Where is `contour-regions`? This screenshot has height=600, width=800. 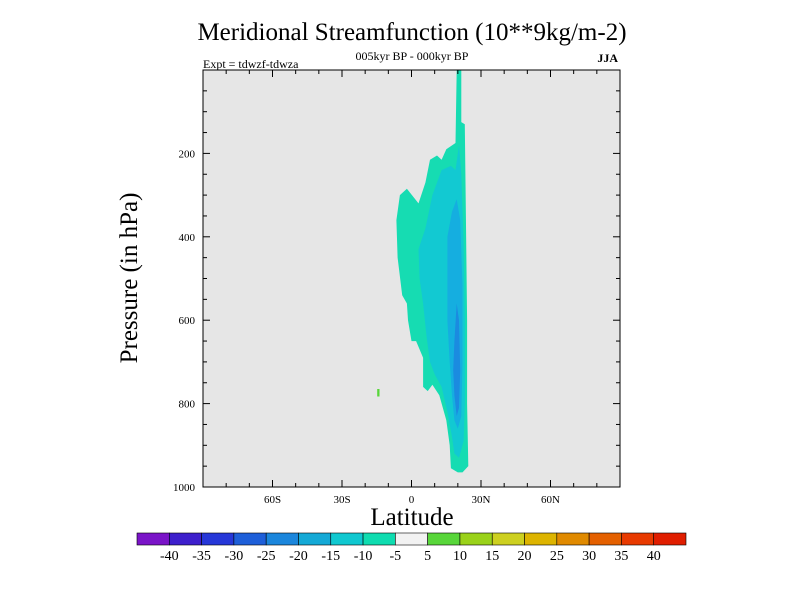 contour-regions is located at coordinates (423, 271).